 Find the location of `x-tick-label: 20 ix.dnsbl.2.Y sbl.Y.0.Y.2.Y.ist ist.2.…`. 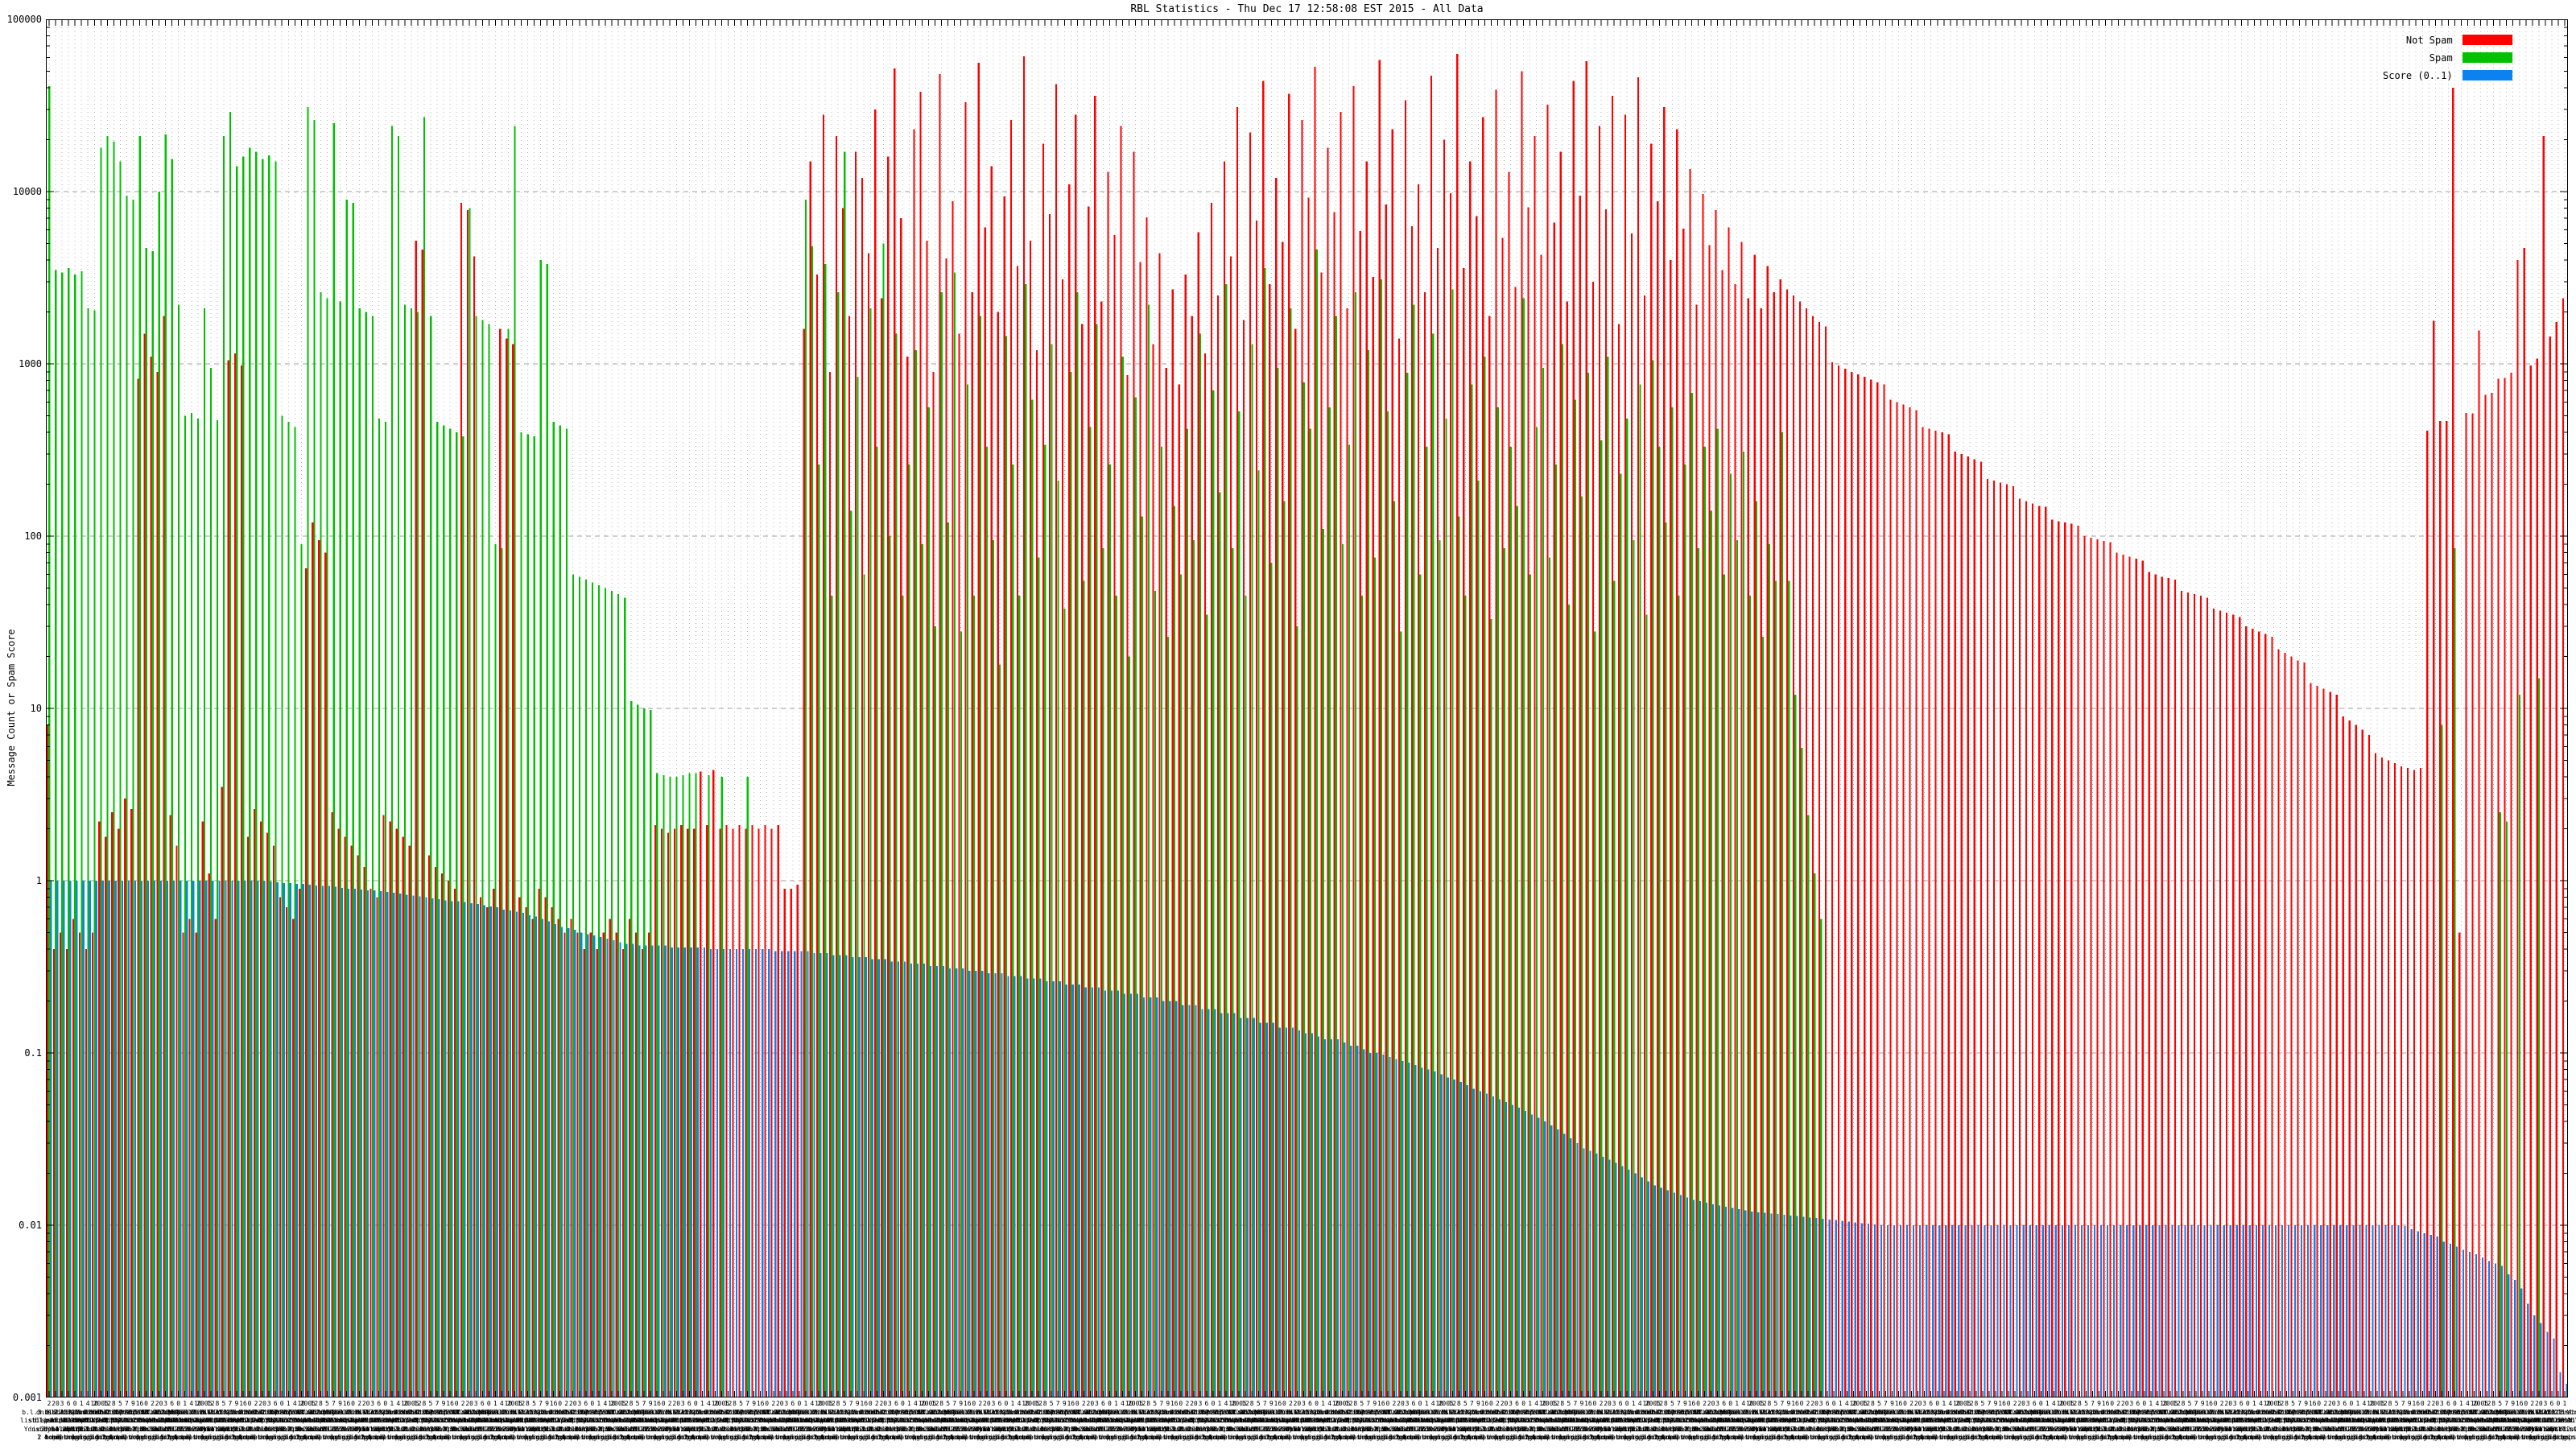

x-tick-label: 20 ix.dnsbl.2.Y sbl.Y.0.Y.2.Y.ist ist.2.… is located at coordinates (2439, 1420).